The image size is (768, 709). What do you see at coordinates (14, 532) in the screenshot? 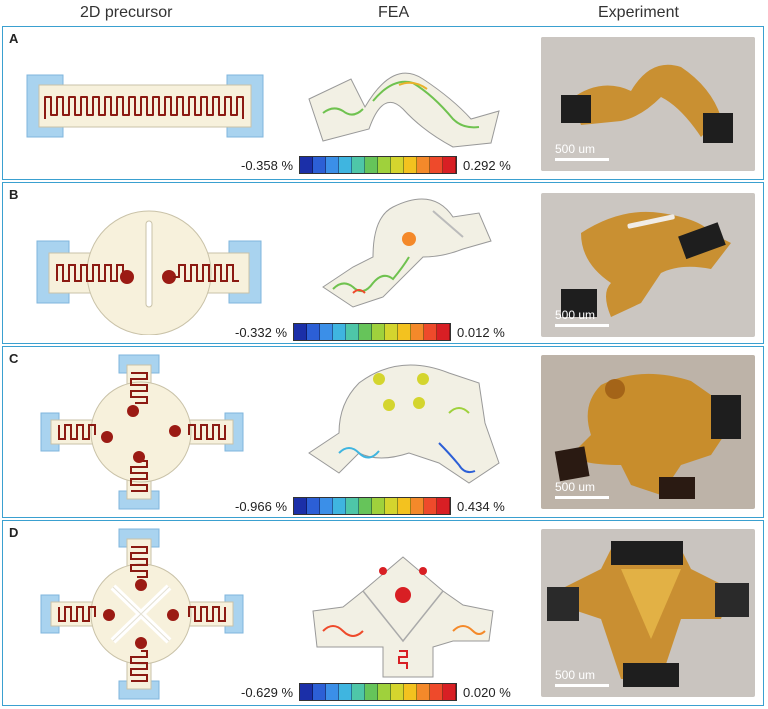
I see `panel-label: D` at bounding box center [14, 532].